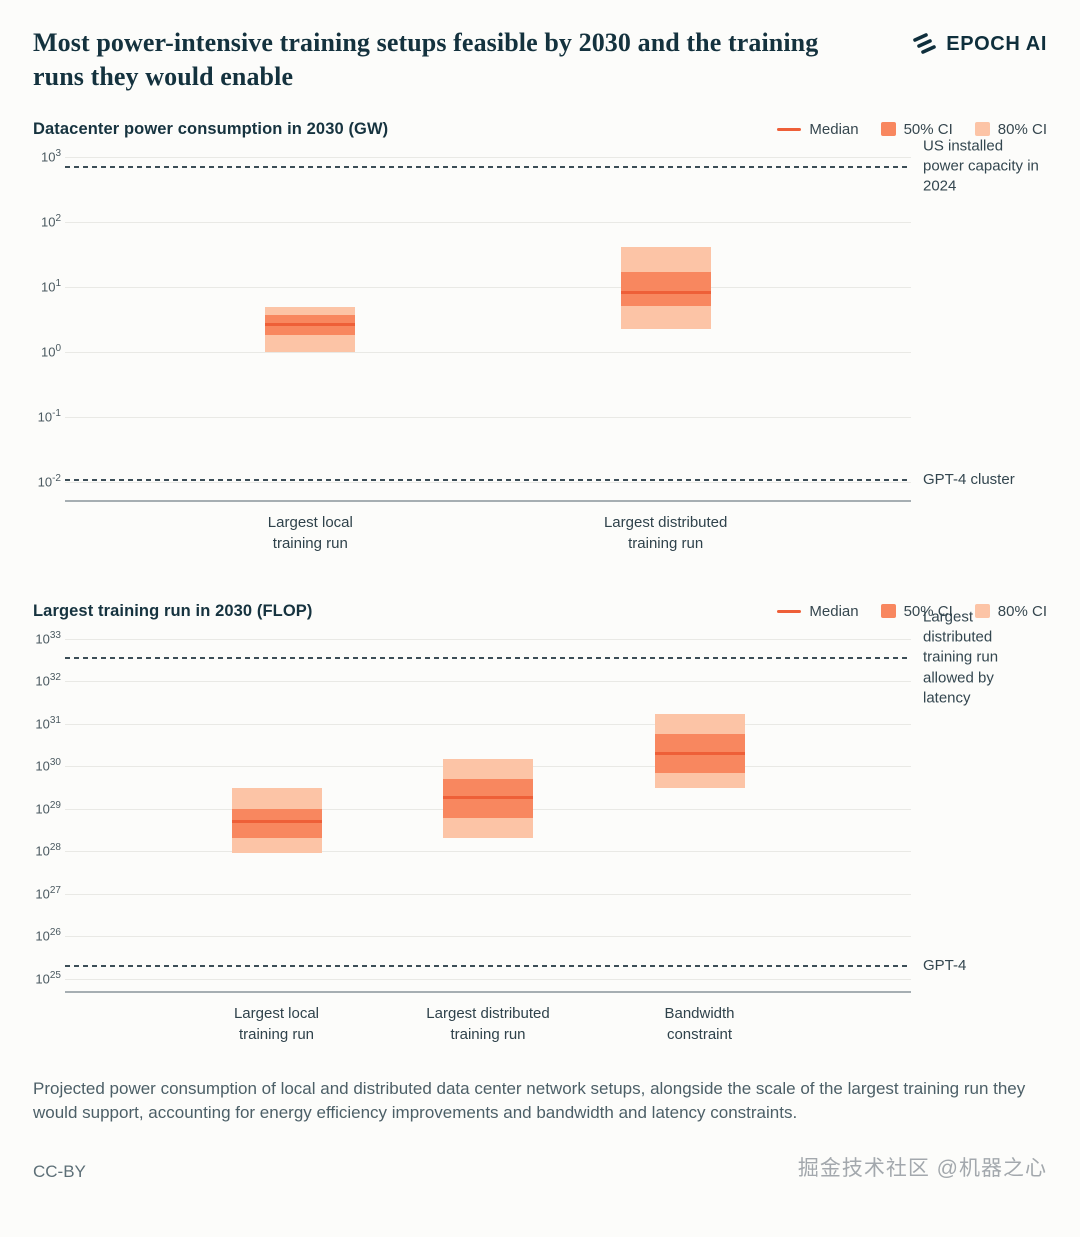 The width and height of the screenshot is (1080, 1237). What do you see at coordinates (49, 480) in the screenshot?
I see `y-axis-tick-label: 10⁻²` at bounding box center [49, 480].